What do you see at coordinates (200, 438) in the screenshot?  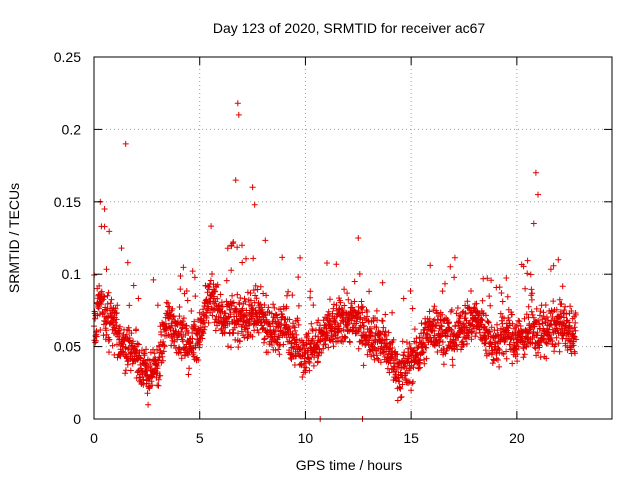 I see `x-tick-label: 5` at bounding box center [200, 438].